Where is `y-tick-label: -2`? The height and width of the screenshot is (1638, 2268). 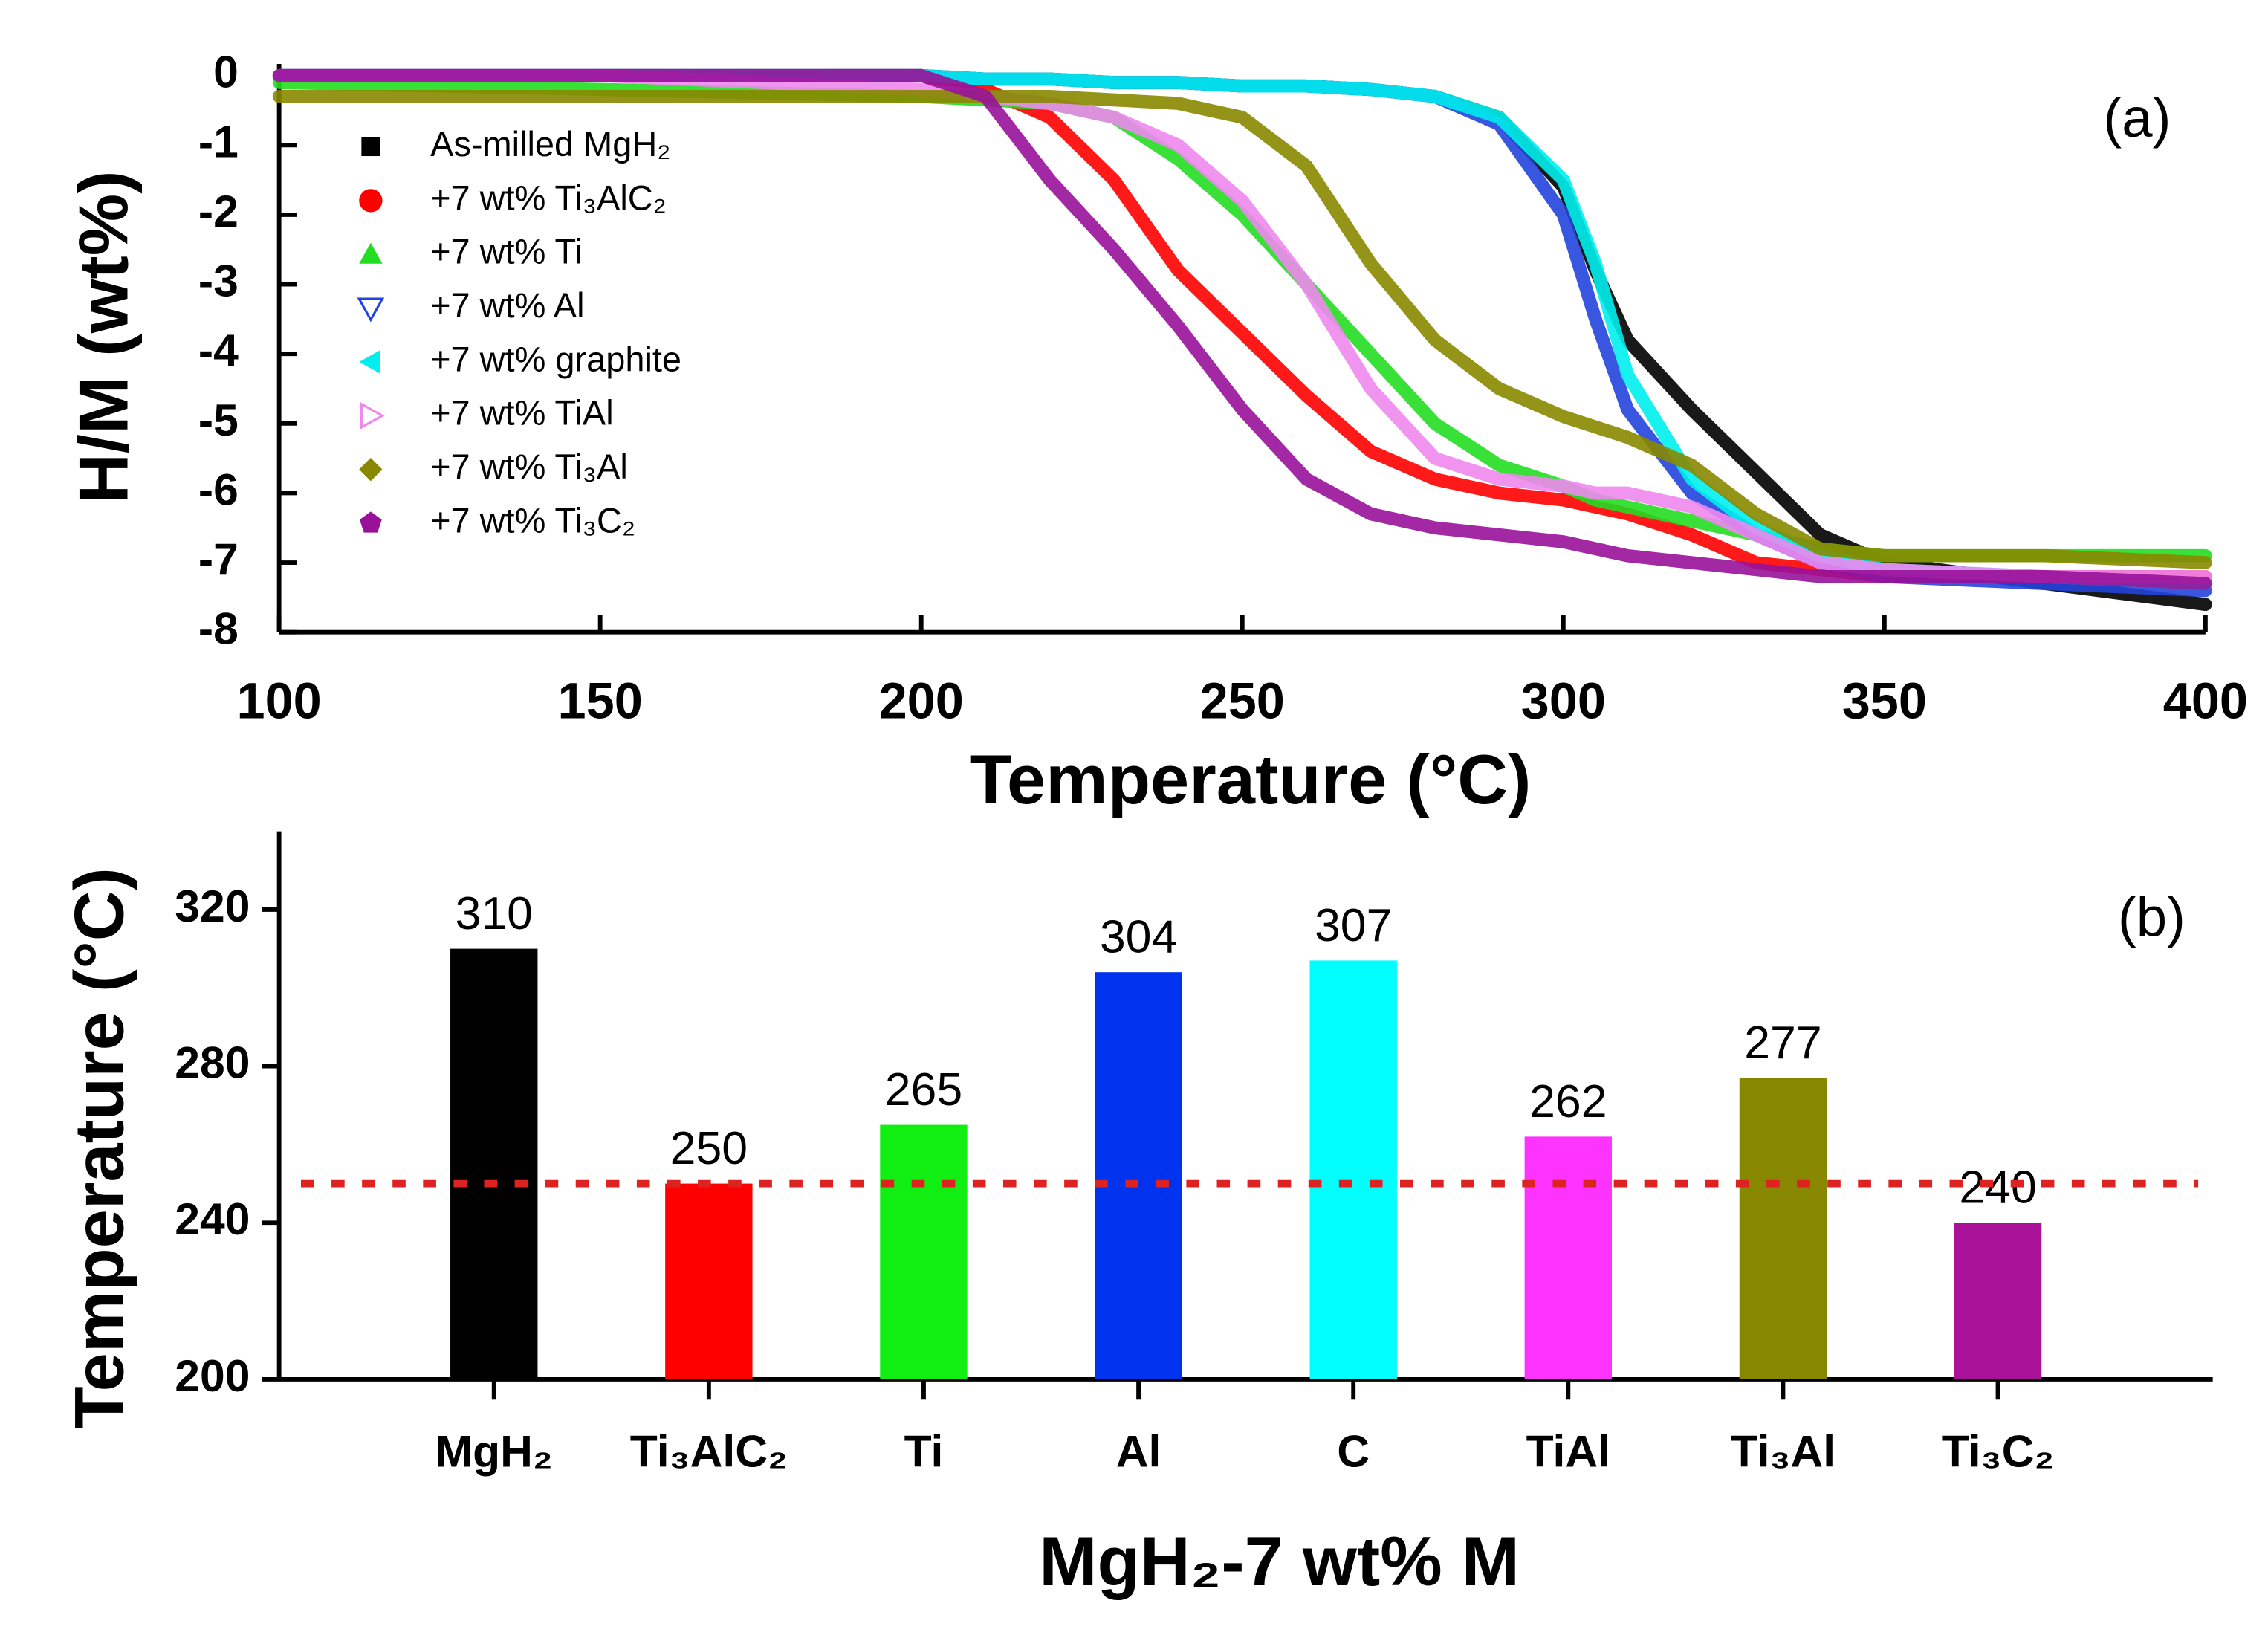
y-tick-label: -2 is located at coordinates (218, 211).